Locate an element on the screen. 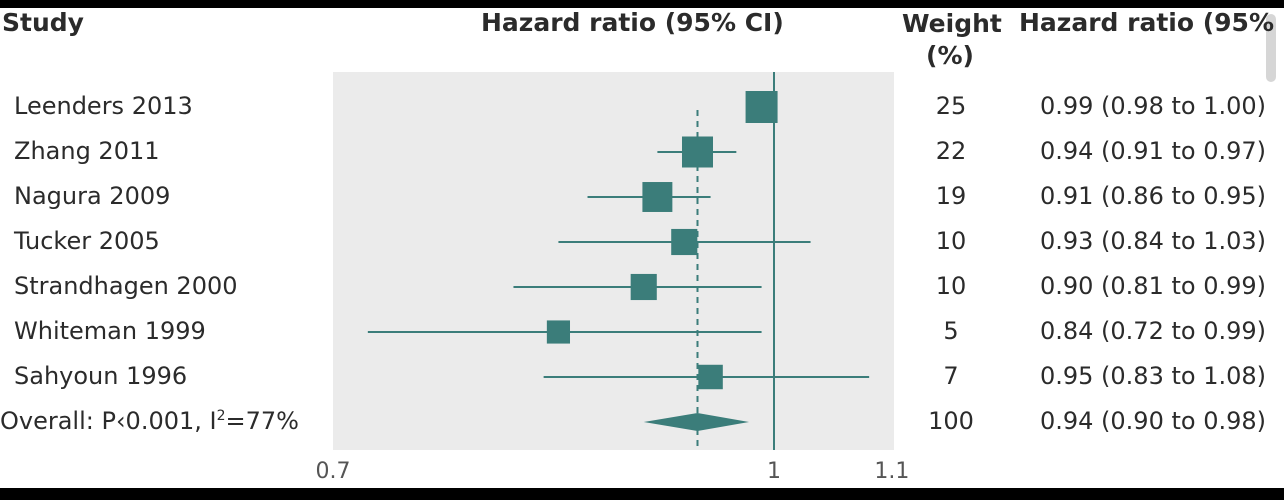 The height and width of the screenshot is (500, 1284). study-hazard-ratio: 0.95 (0.83 to 1.08) is located at coordinates (1152, 376).